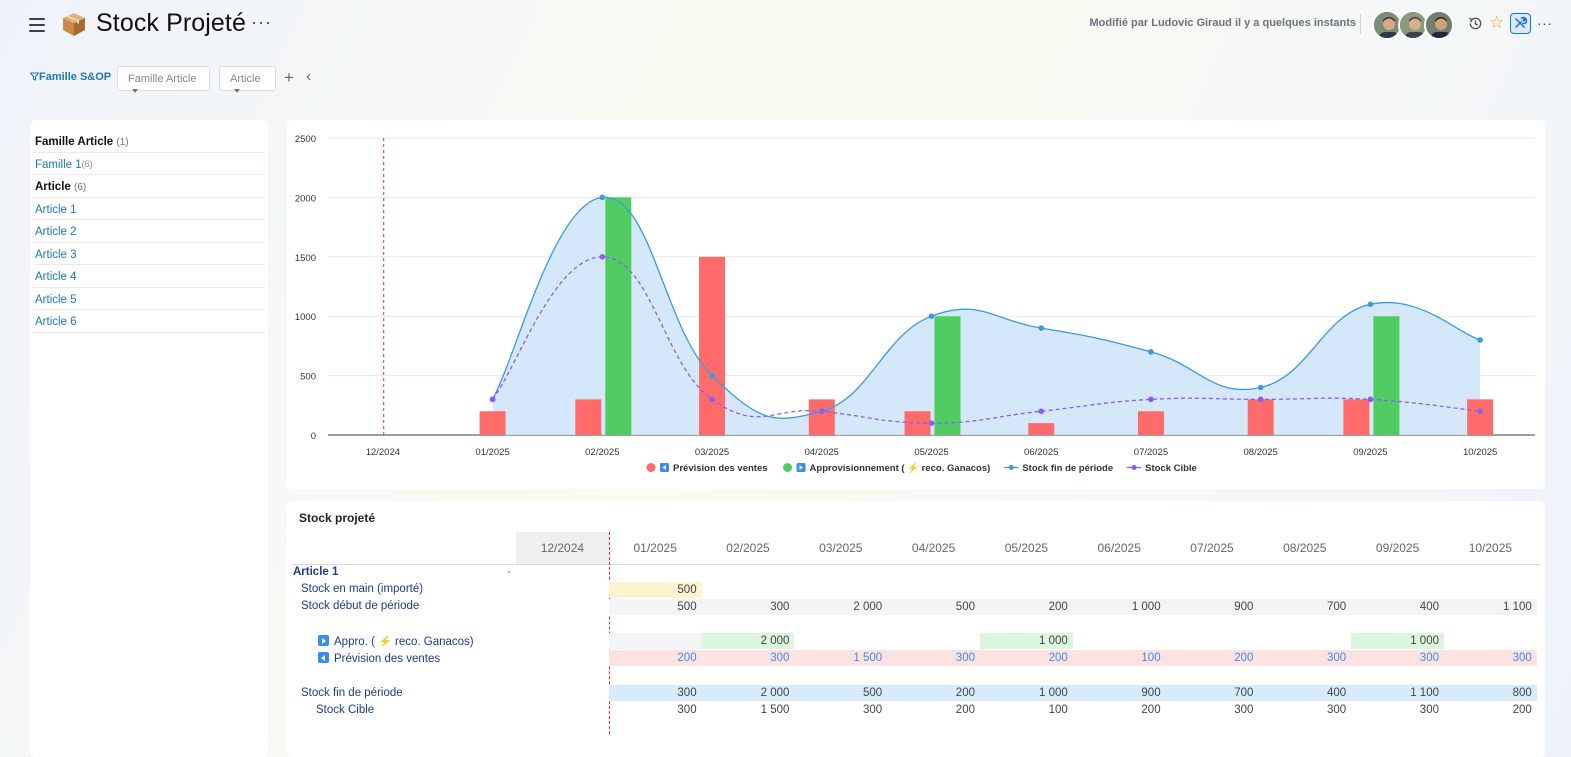  What do you see at coordinates (1119, 607) in the screenshot?
I see `stock-debut-cell: 1 000` at bounding box center [1119, 607].